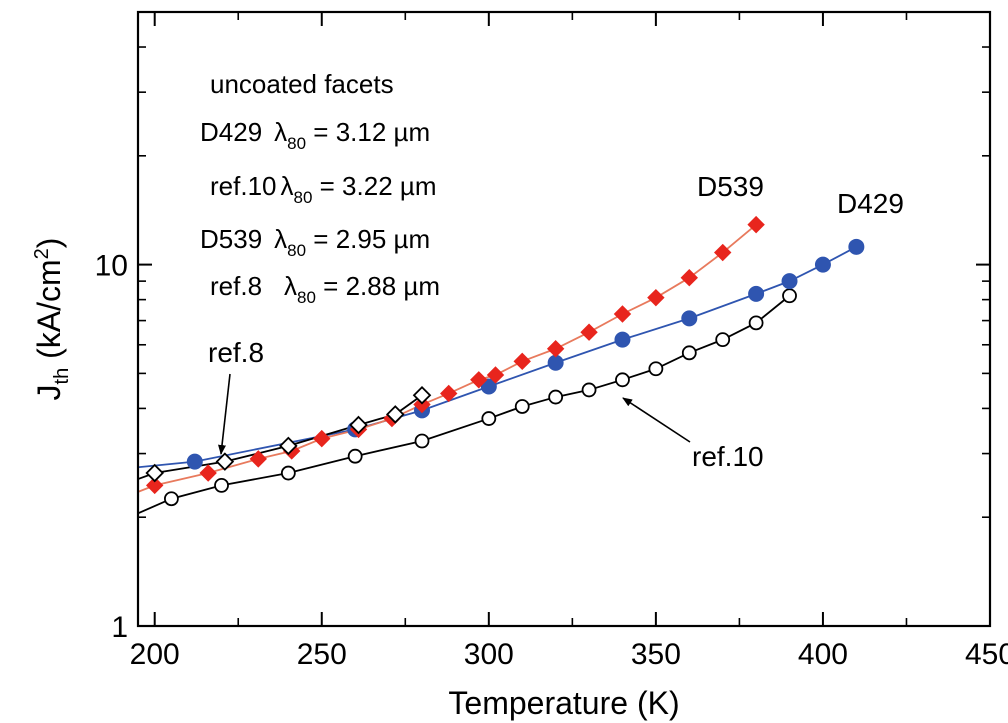 This screenshot has width=1008, height=723. I want to click on series-label-d429: D429, so click(870, 203).